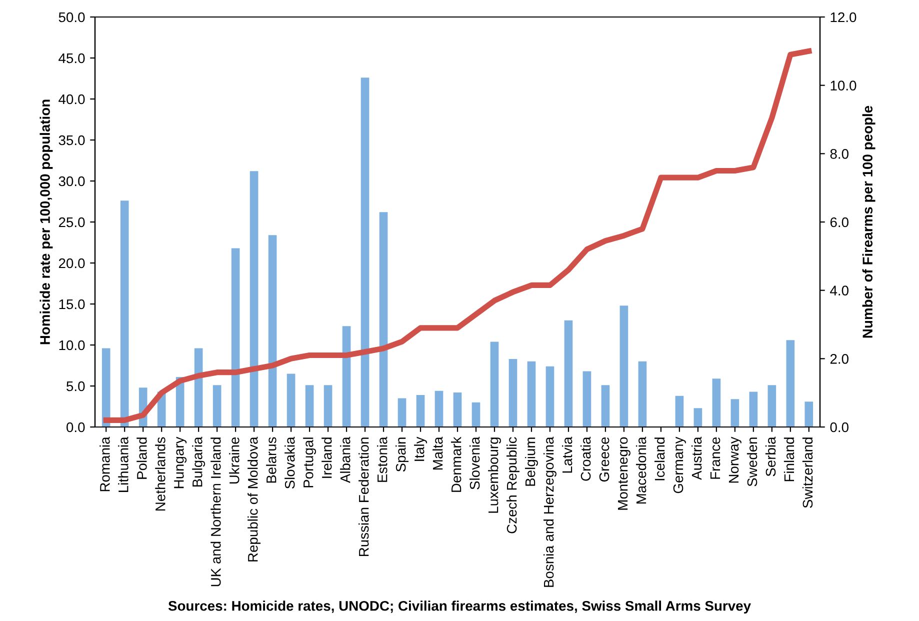 This screenshot has height=621, width=919. I want to click on y-tick-label: 10.0, so click(72, 345).